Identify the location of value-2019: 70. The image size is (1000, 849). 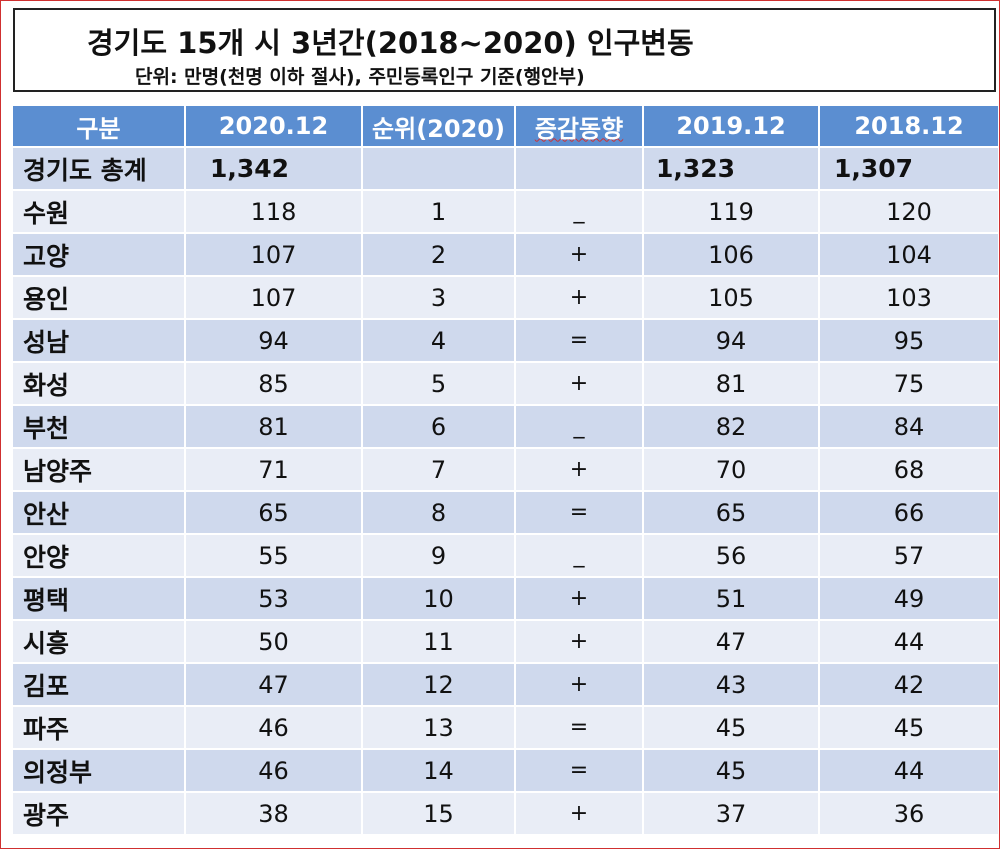
(731, 470).